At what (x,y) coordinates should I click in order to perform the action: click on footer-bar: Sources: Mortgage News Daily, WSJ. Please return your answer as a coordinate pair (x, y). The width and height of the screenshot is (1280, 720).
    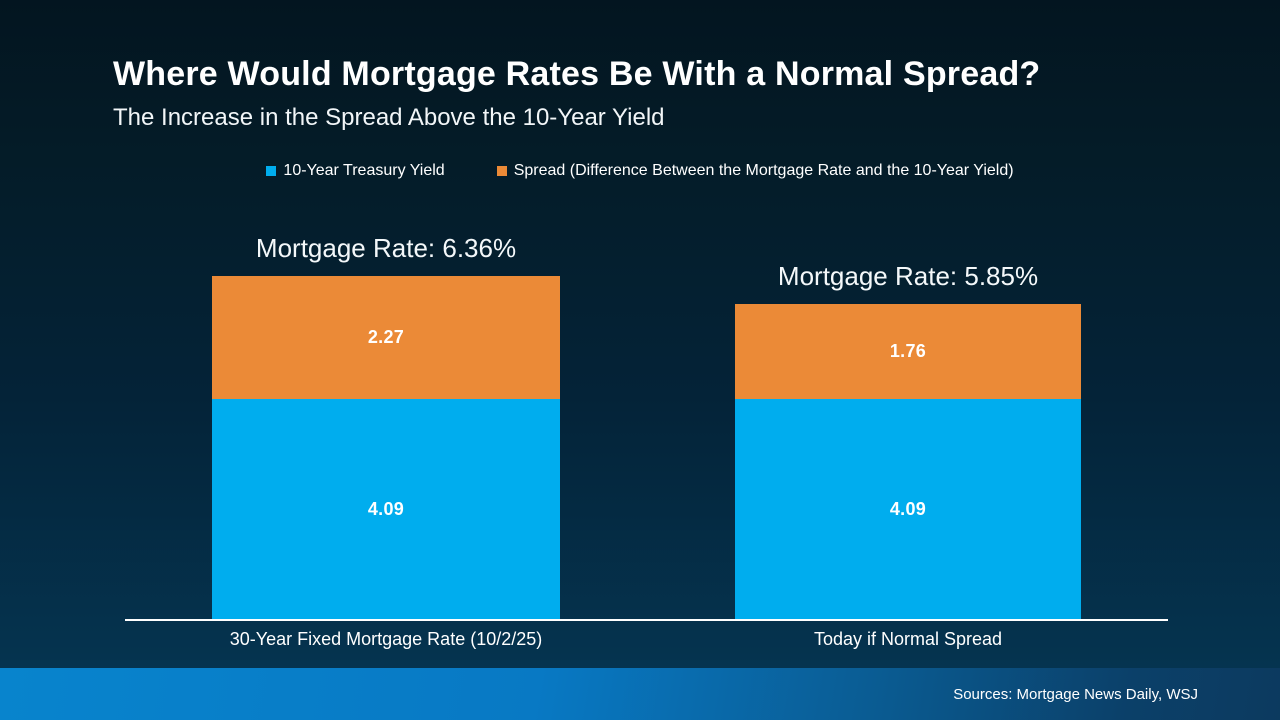
    Looking at the image, I should click on (640, 694).